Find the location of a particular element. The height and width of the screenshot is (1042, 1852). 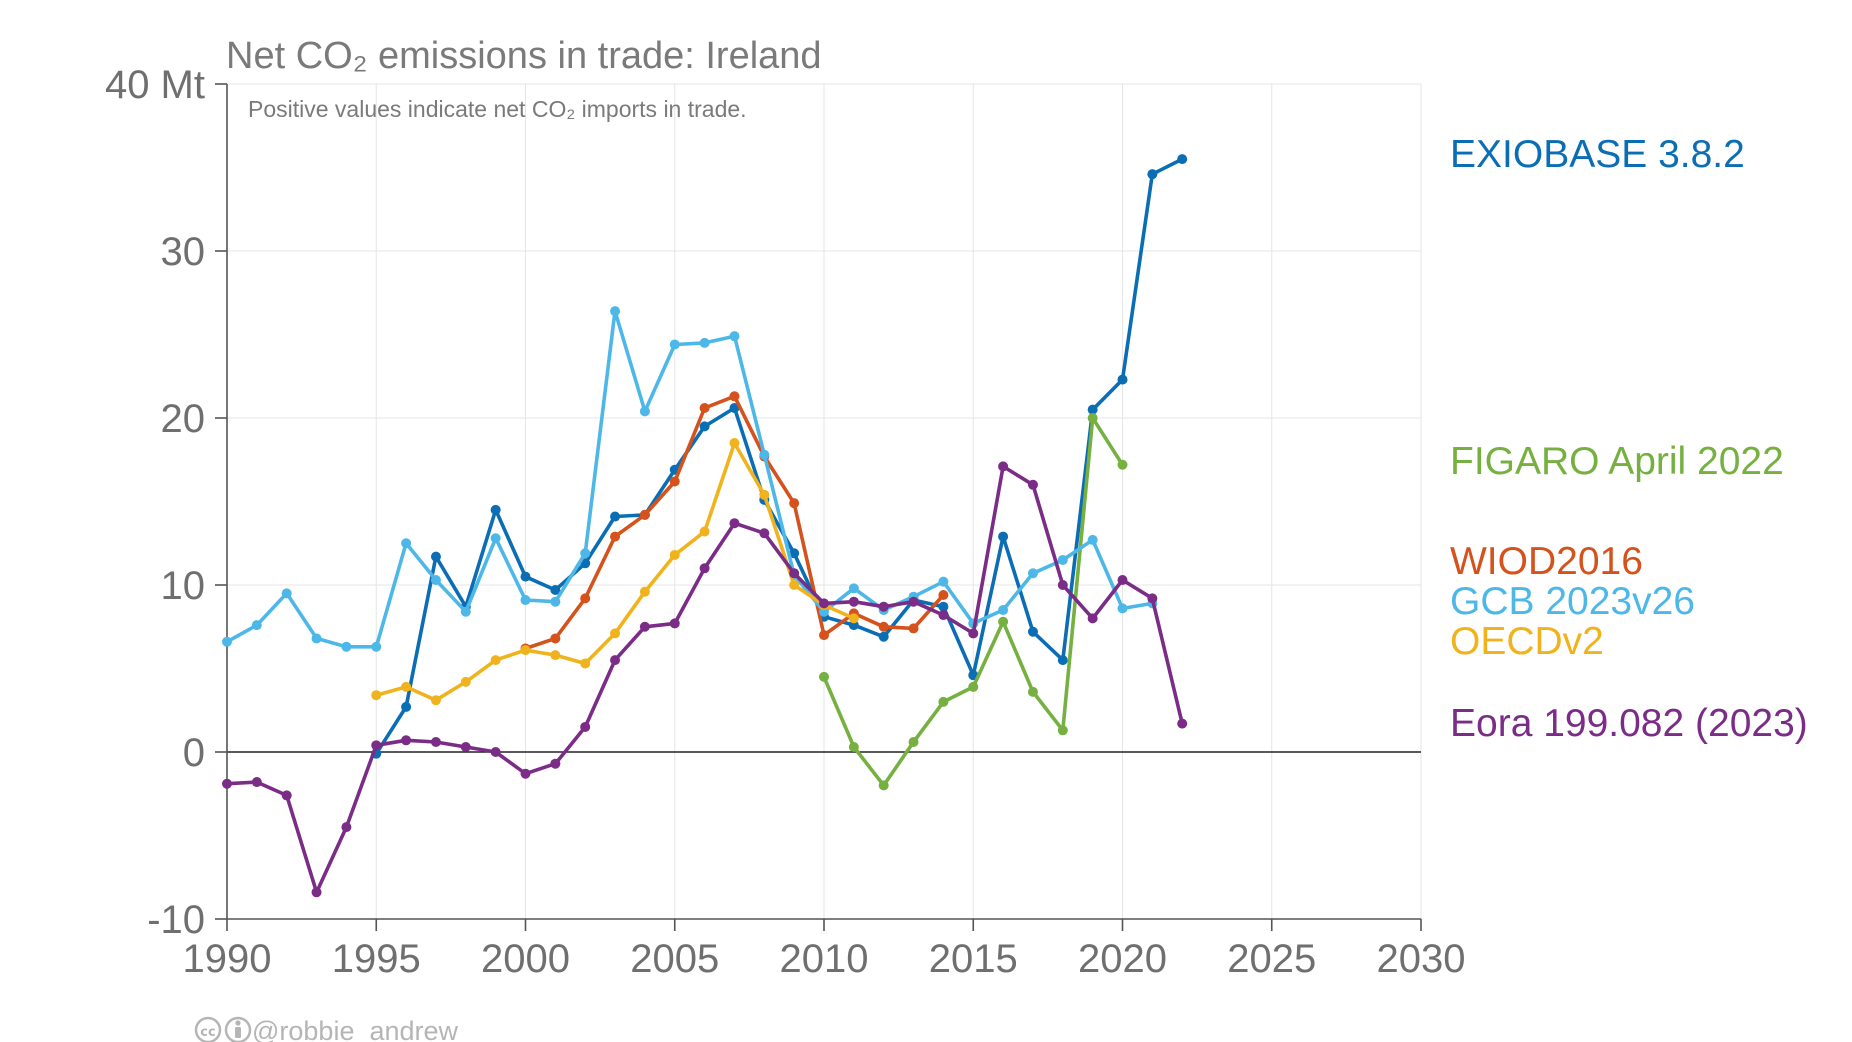

y-tick-label: 30 is located at coordinates (183, 252).